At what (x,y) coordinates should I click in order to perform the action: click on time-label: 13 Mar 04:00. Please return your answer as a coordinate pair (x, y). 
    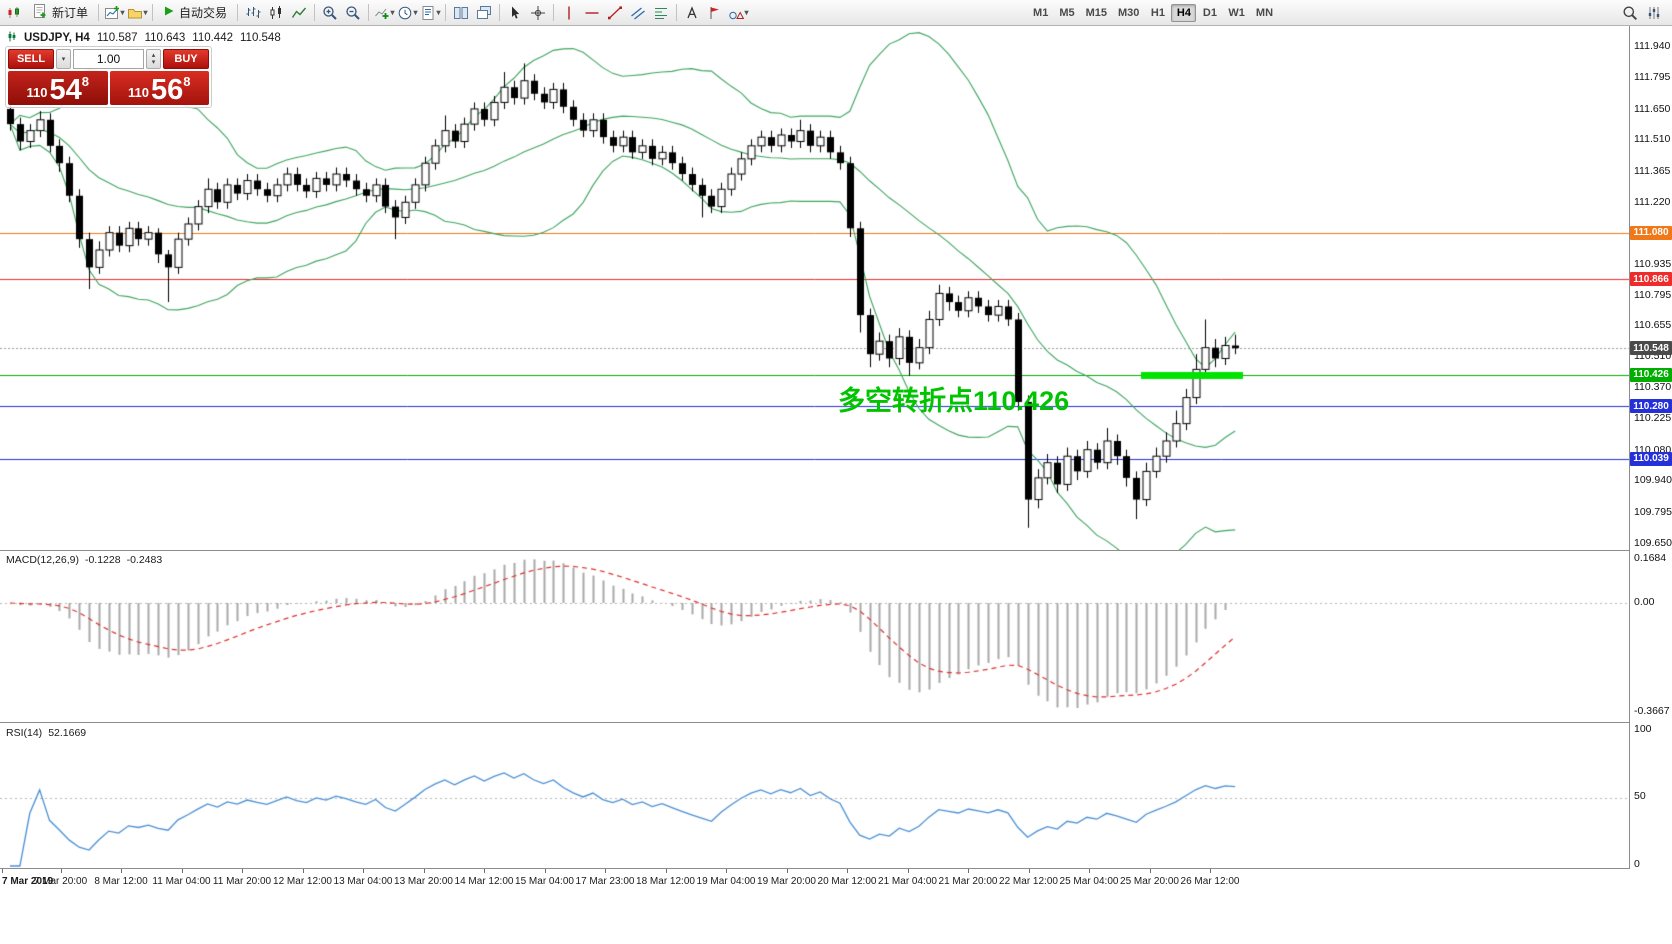
    Looking at the image, I should click on (363, 881).